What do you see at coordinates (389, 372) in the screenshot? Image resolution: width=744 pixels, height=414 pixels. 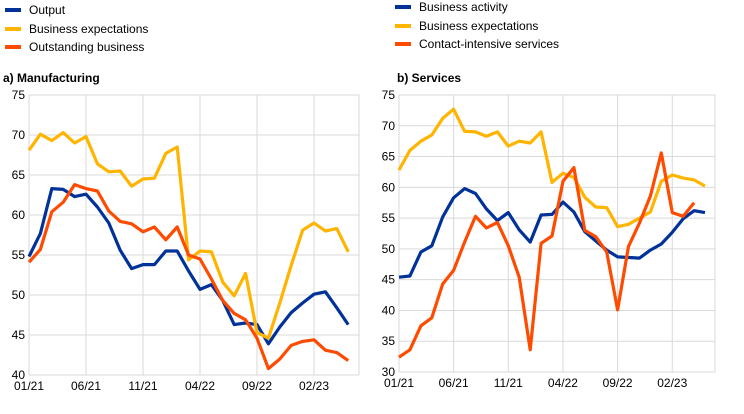 I see `y-tick-label: 30` at bounding box center [389, 372].